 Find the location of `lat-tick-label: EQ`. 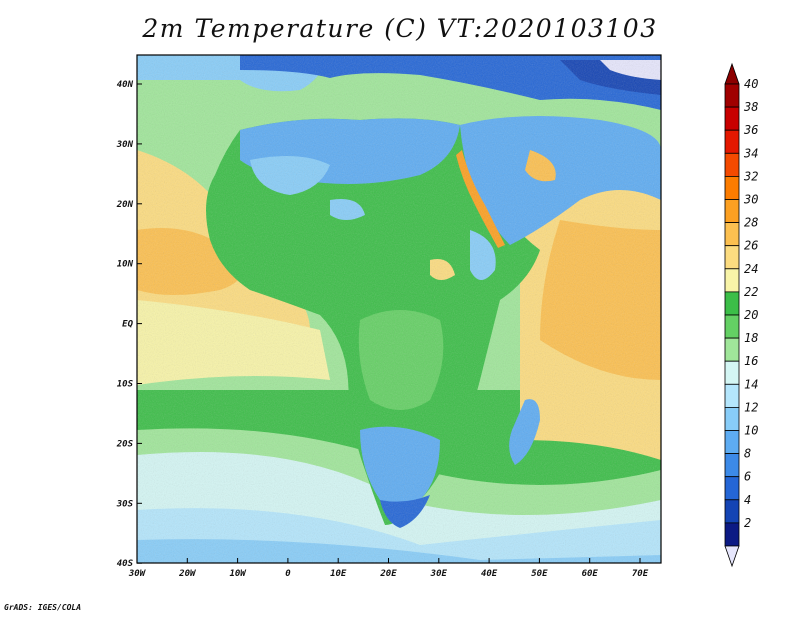

lat-tick-label: EQ is located at coordinates (127, 325).